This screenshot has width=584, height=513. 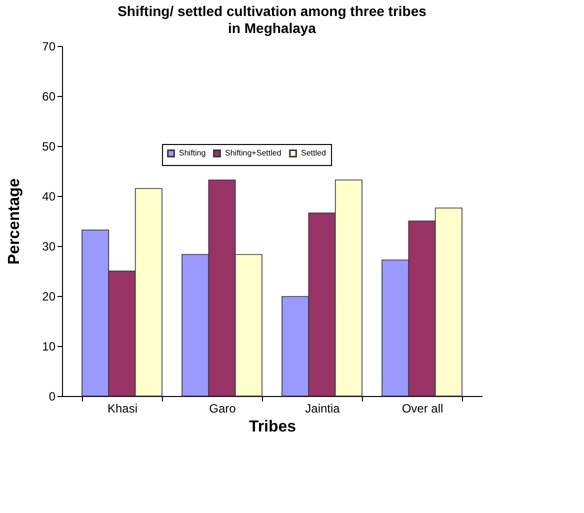 What do you see at coordinates (49, 347) in the screenshot?
I see `y-tick-label: 10` at bounding box center [49, 347].